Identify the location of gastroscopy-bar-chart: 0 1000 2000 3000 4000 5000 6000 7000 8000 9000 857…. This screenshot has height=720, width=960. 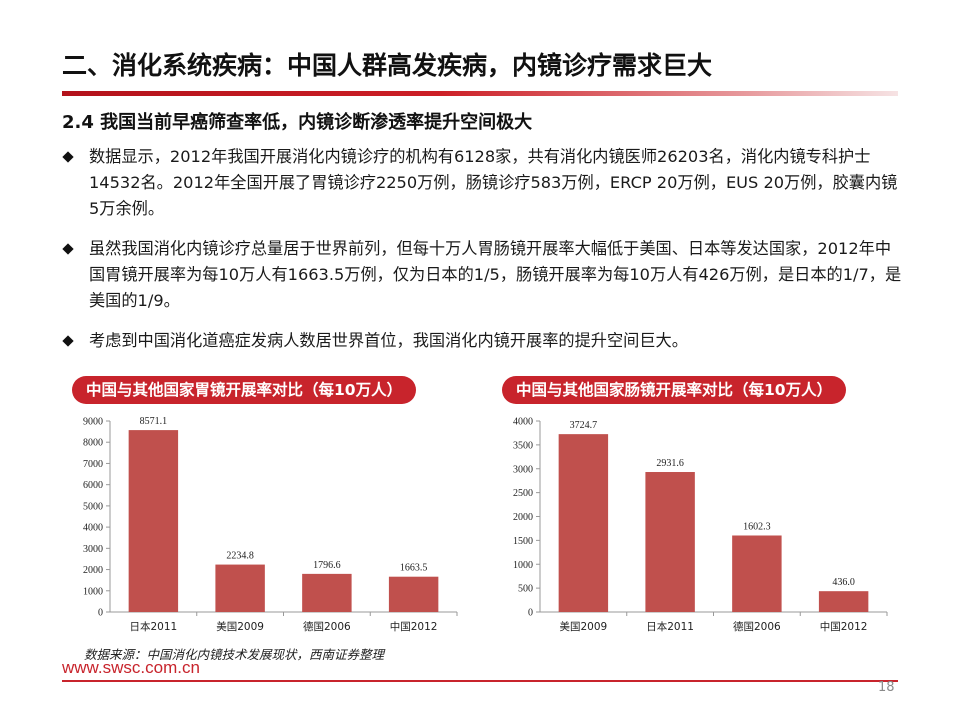
(270, 524).